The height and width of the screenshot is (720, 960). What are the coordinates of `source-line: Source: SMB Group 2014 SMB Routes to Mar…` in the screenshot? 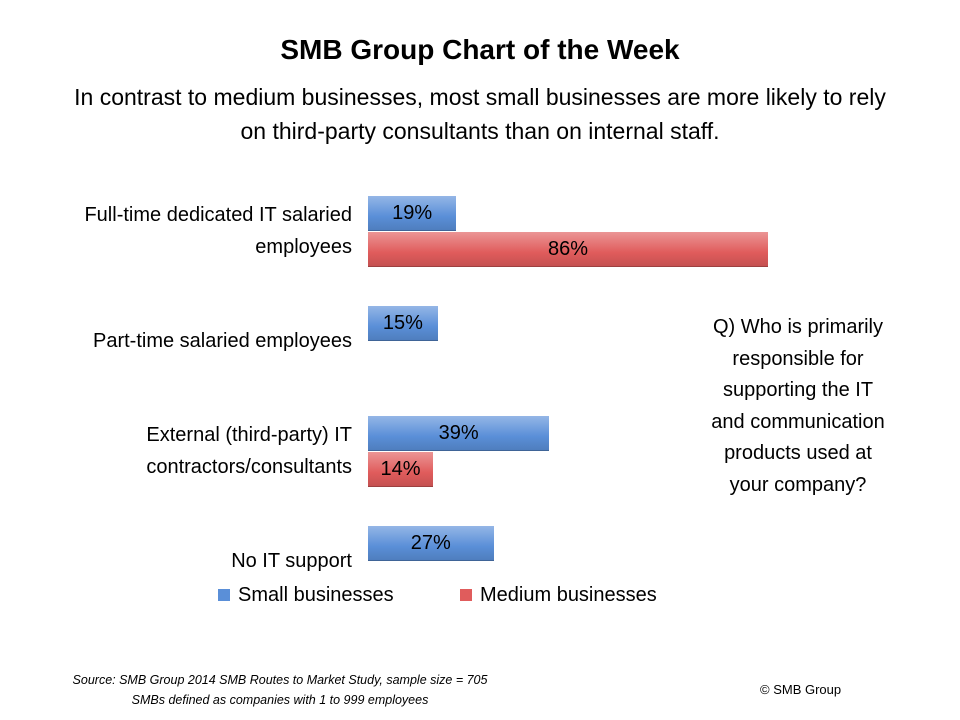 It's located at (280, 680).